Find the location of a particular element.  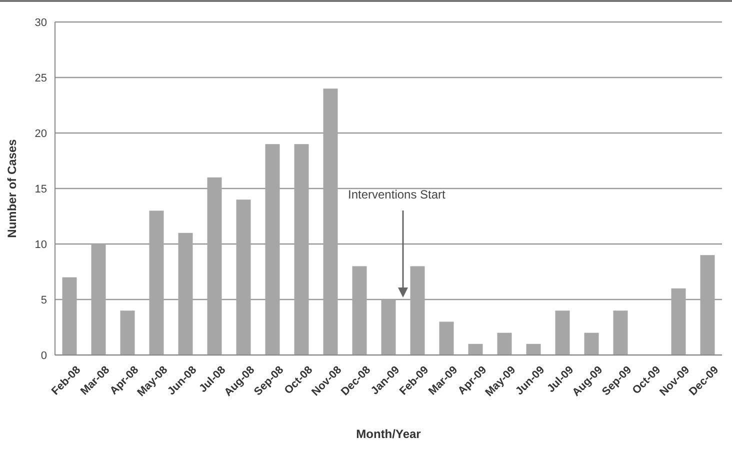

y-tick-label: 15 is located at coordinates (40, 189).